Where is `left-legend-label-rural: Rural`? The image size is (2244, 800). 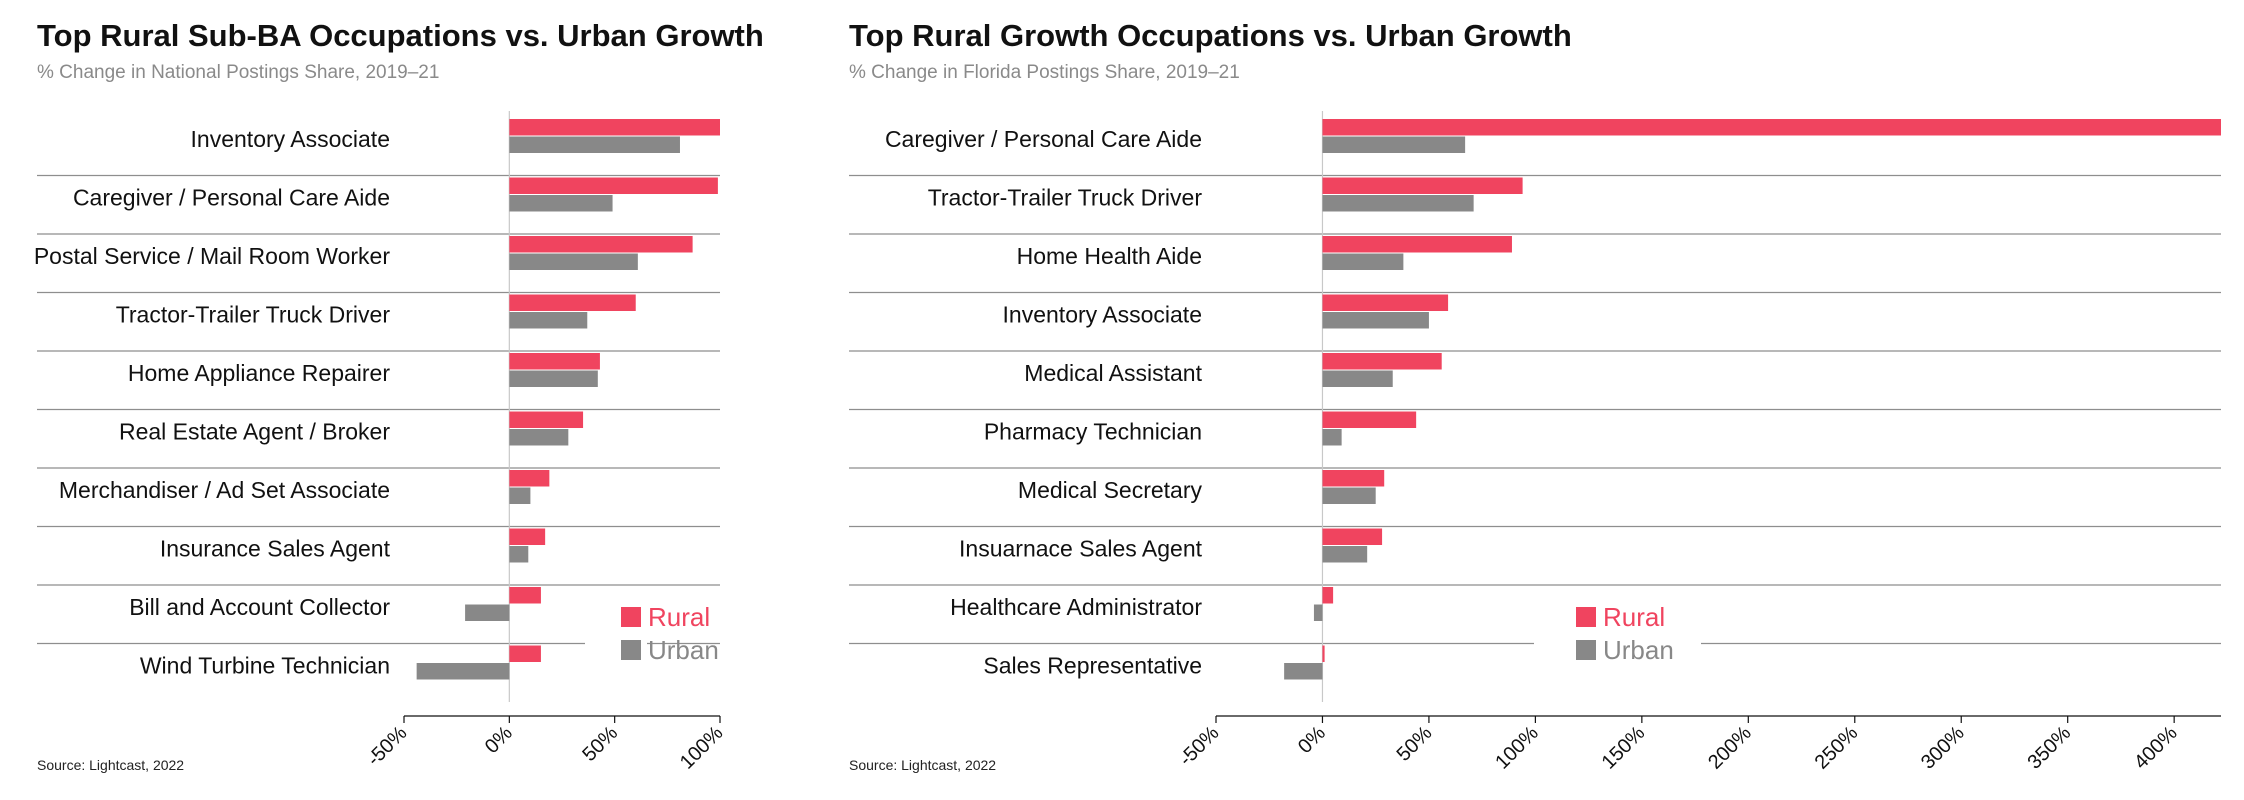
left-legend-label-rural: Rural is located at coordinates (679, 617).